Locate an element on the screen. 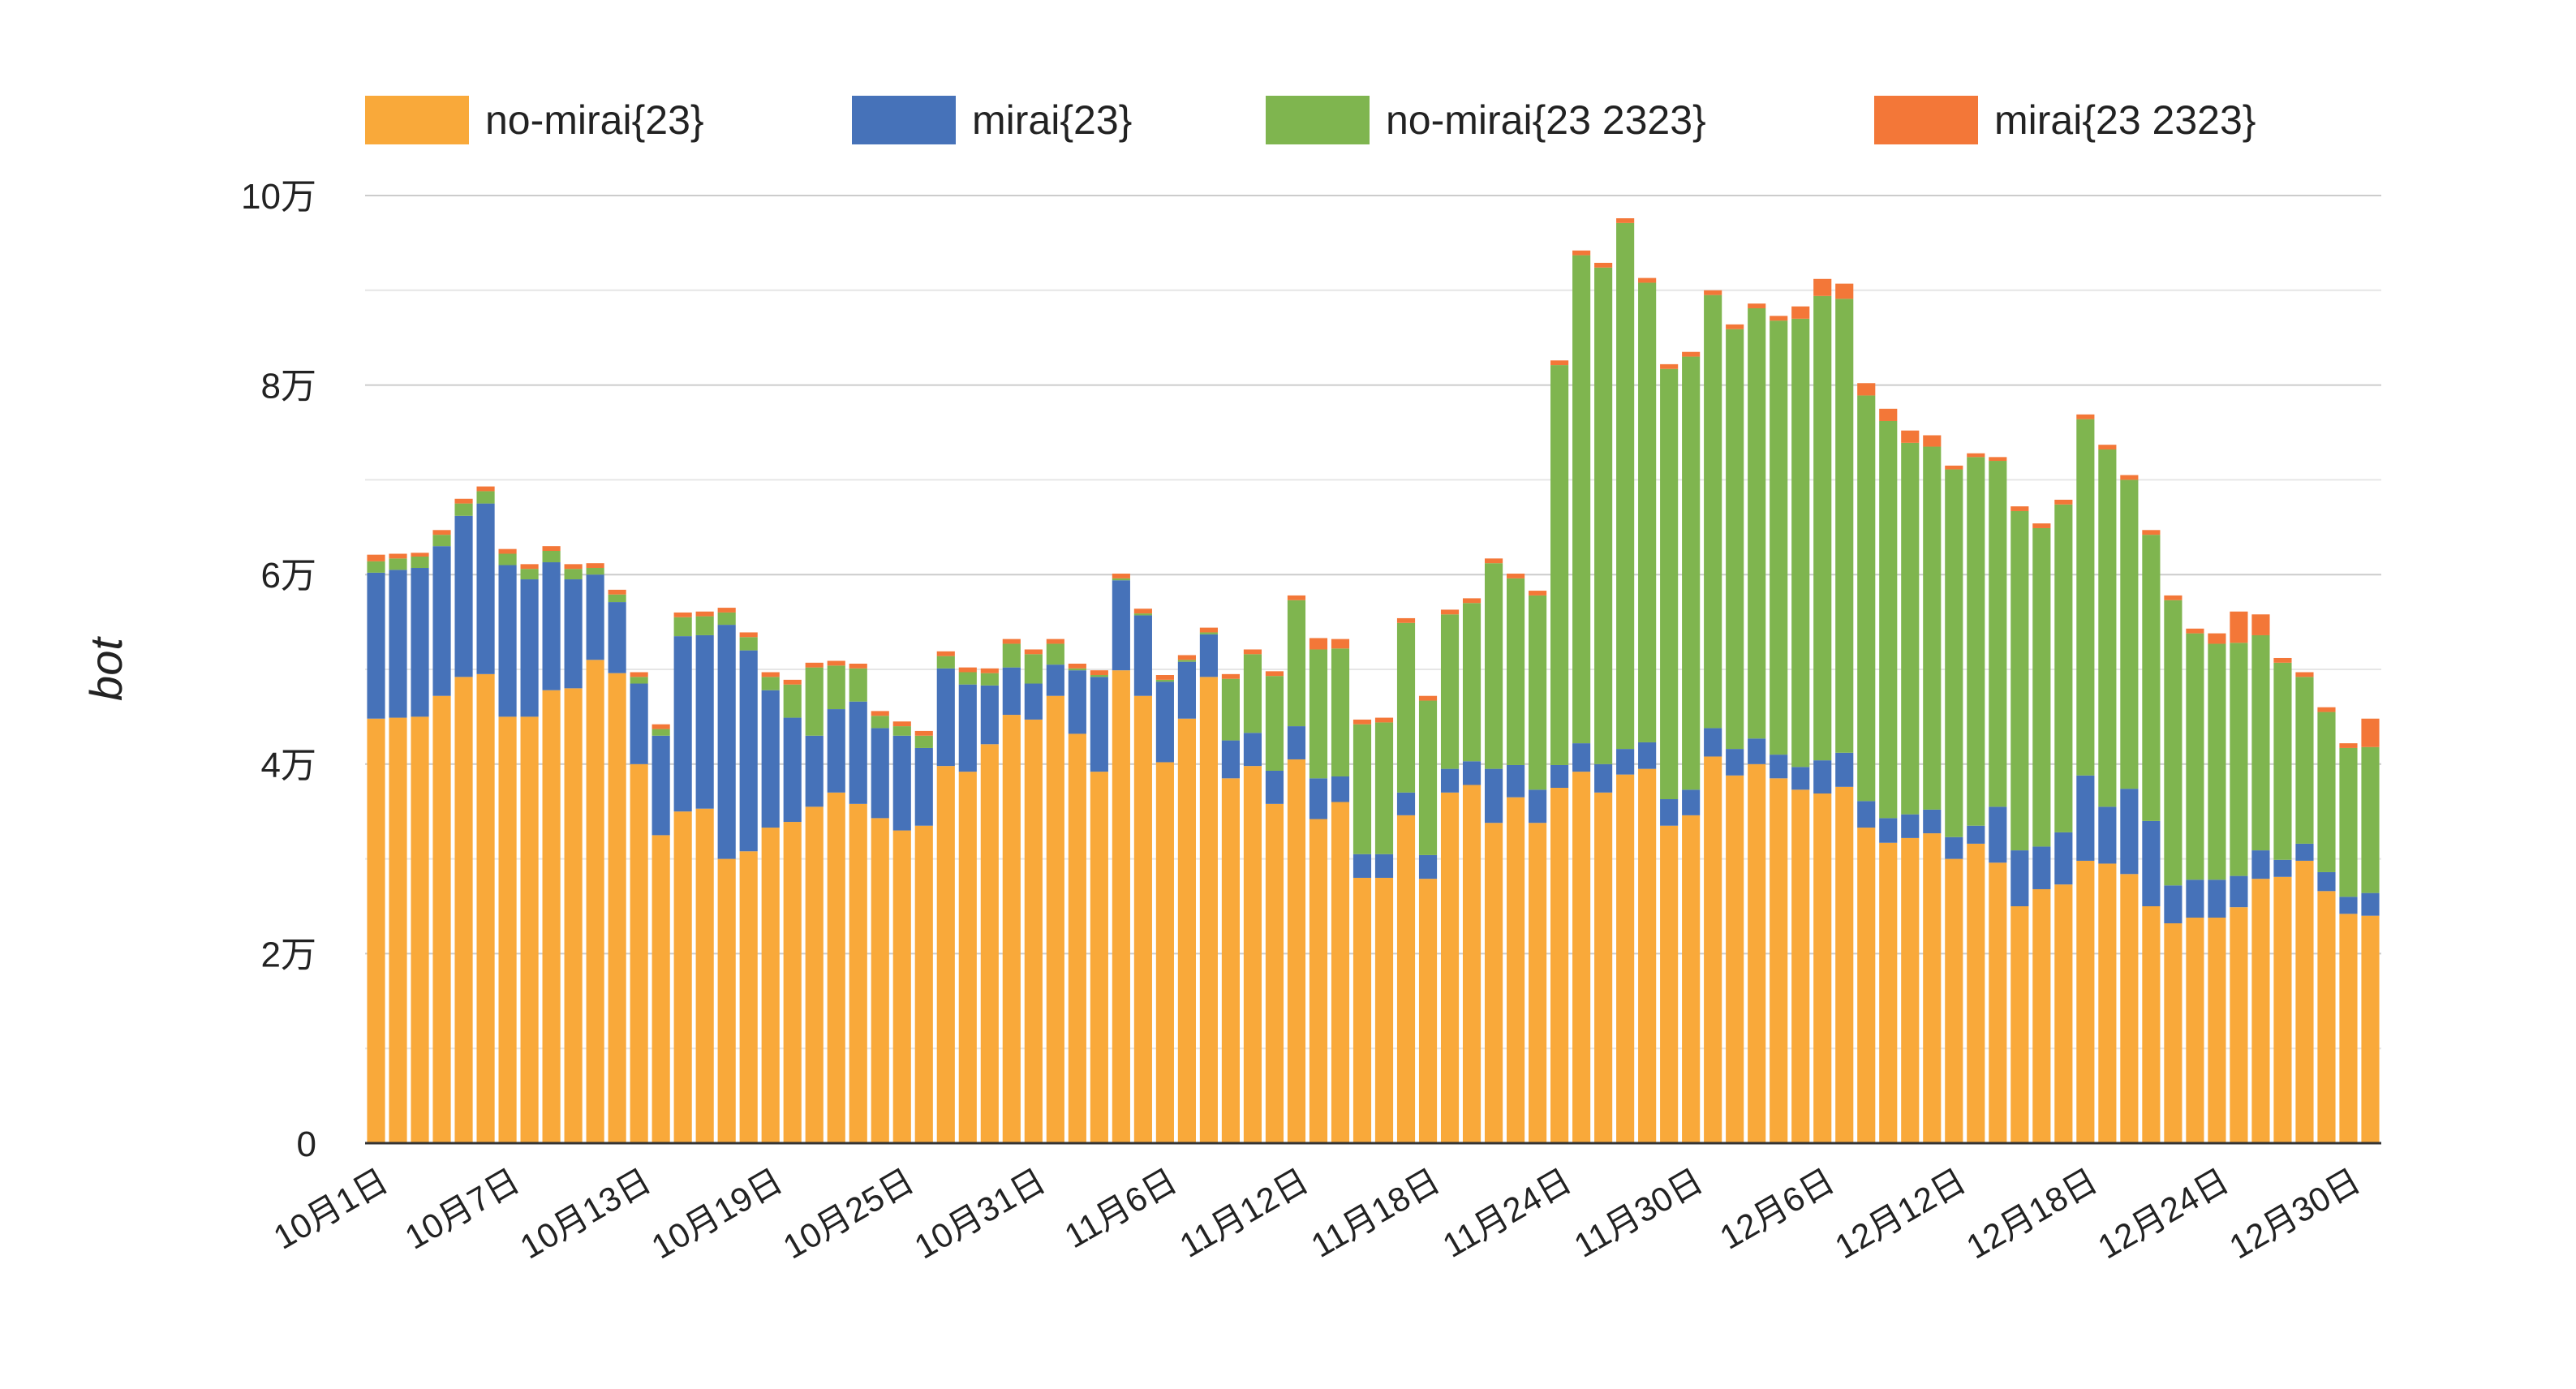  legend-label: mirai{23} is located at coordinates (1052, 120).